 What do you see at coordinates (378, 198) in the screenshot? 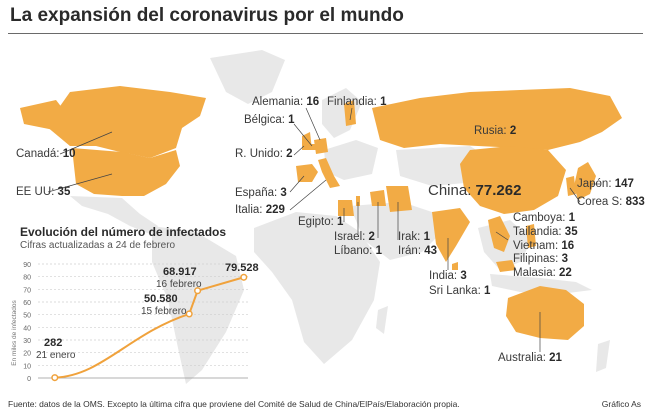
I see `iraq-shape` at bounding box center [378, 198].